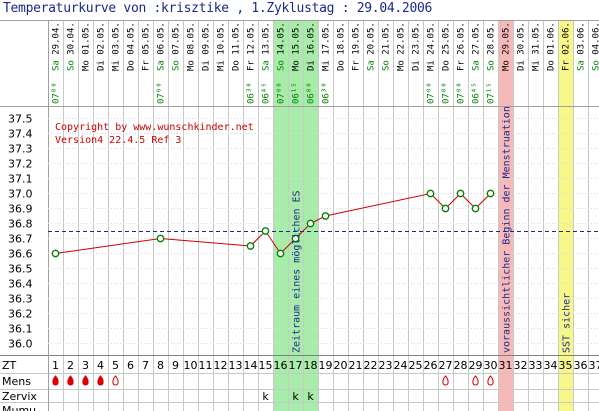 The height and width of the screenshot is (411, 599). What do you see at coordinates (20, 179) in the screenshot?
I see `y-tick-label: 37.1` at bounding box center [20, 179].